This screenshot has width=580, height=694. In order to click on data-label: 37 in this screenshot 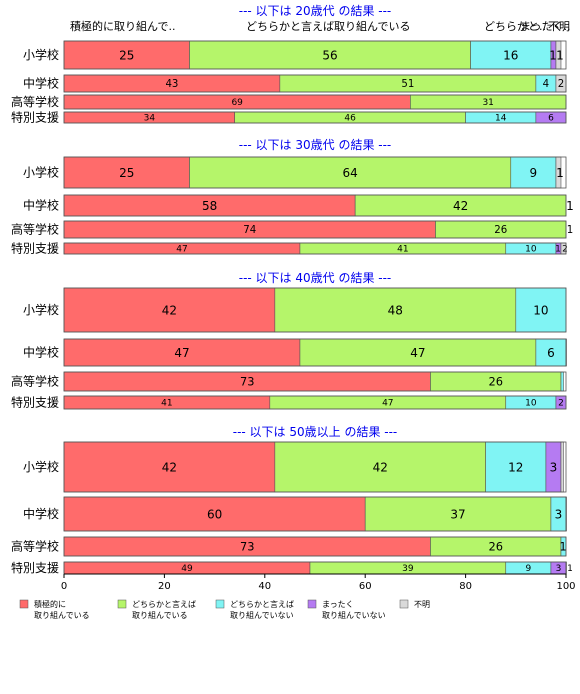, I will do `click(457, 514)`.